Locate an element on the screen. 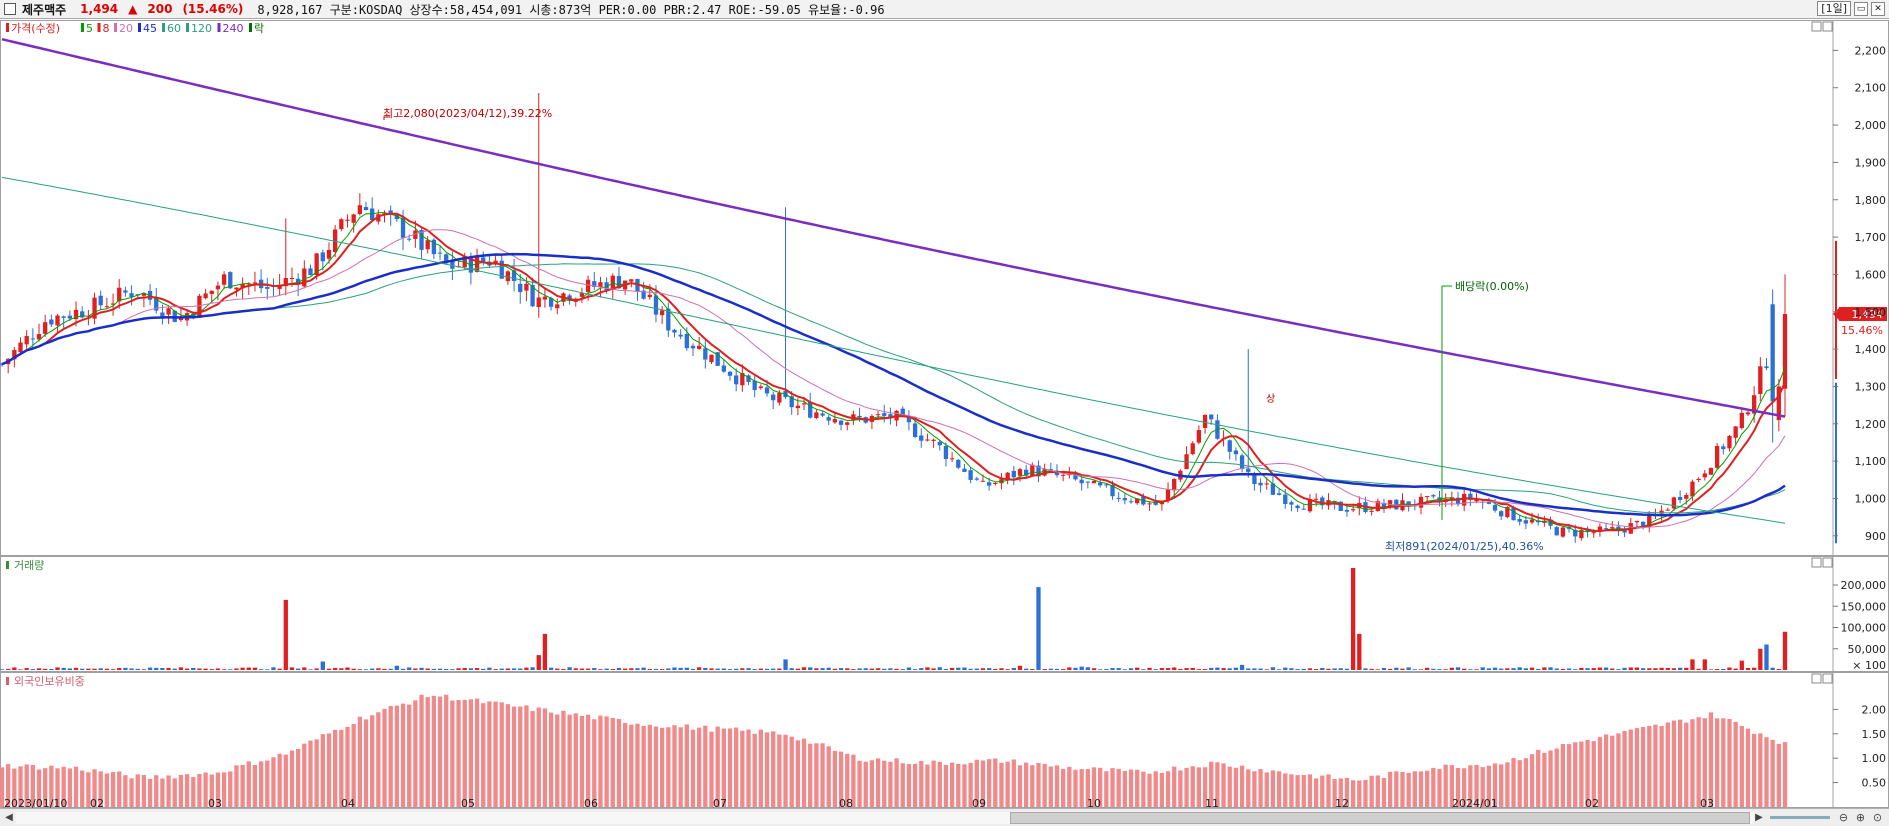 The height and width of the screenshot is (826, 1889). x-axis-label: 2023/01/10 is located at coordinates (35, 802).